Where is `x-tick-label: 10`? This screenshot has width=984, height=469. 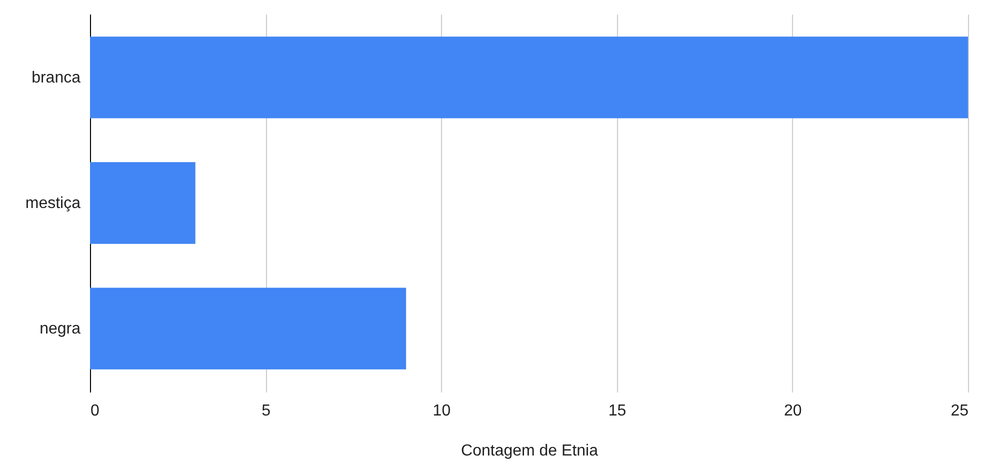
x-tick-label: 10 is located at coordinates (441, 411).